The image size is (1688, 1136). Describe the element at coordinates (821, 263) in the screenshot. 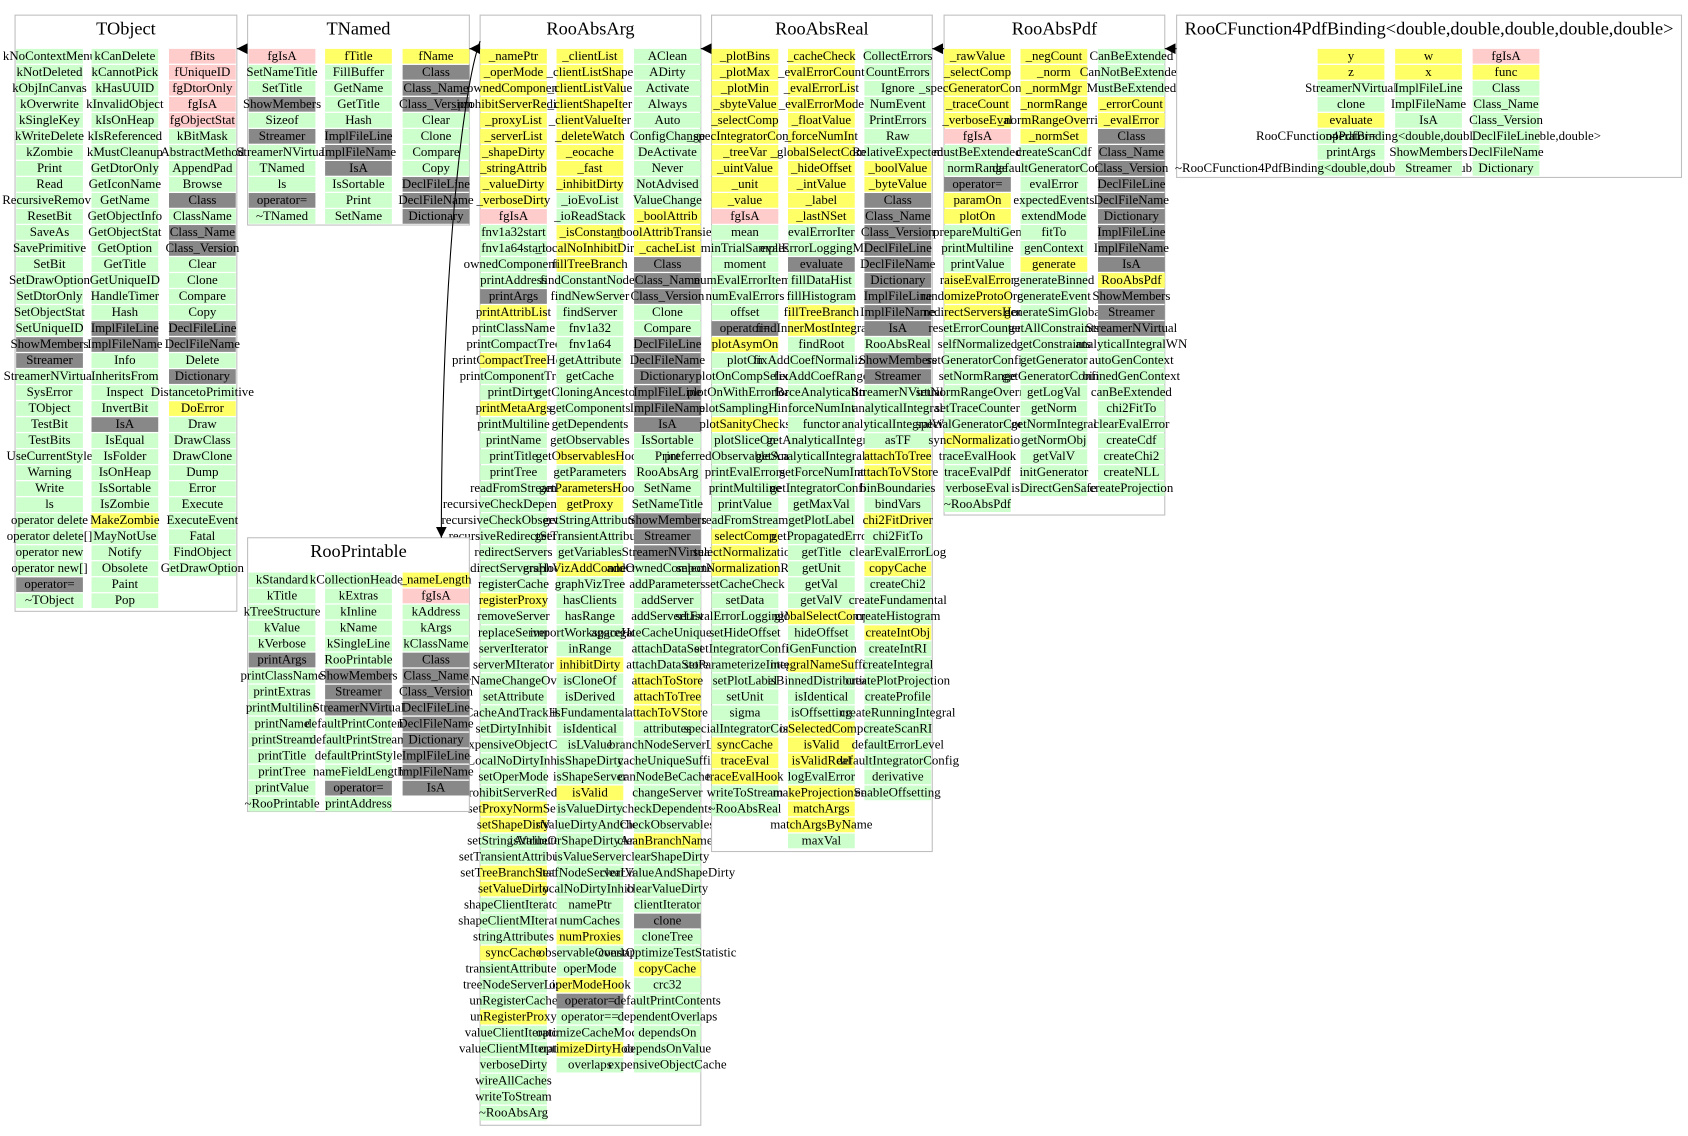

I see `member-name: evaluate` at that location.